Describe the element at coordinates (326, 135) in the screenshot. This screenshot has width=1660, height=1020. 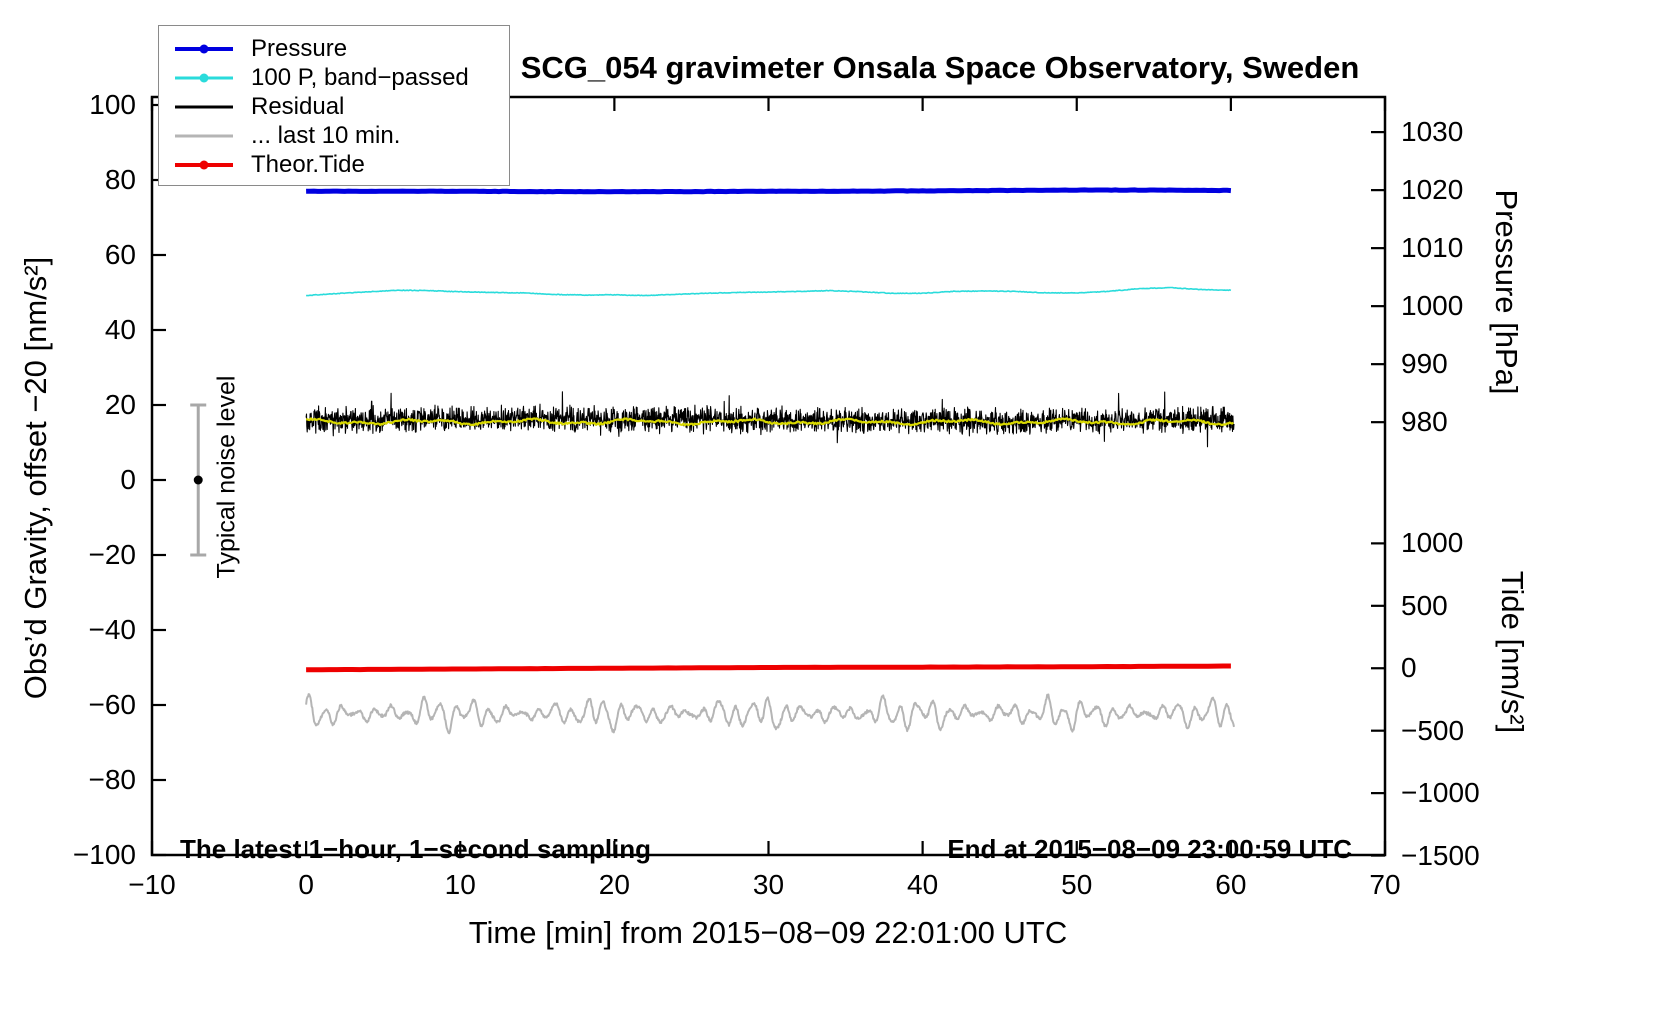
I see `legend-label: ... last 10 min.` at that location.